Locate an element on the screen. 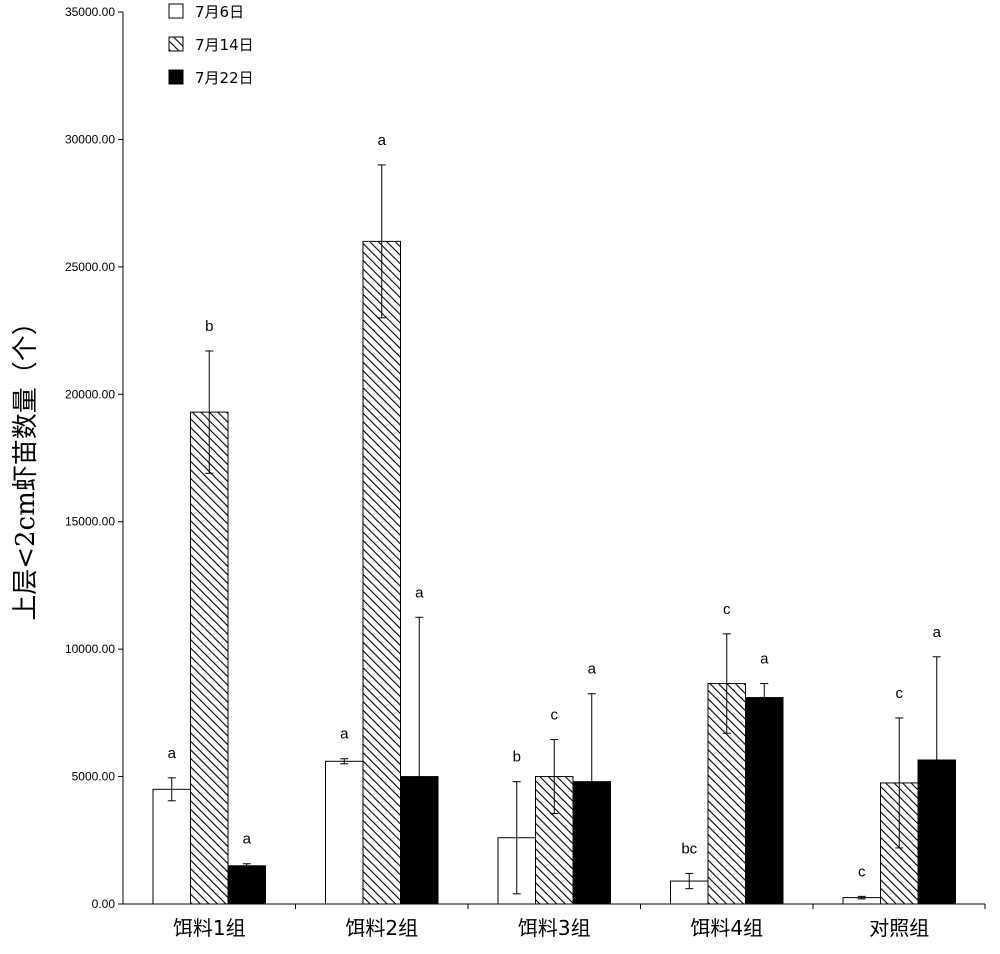 The height and width of the screenshot is (954, 1000). y-axis-label: 上层<2cm虾苗数量（个） is located at coordinates (26, 465).